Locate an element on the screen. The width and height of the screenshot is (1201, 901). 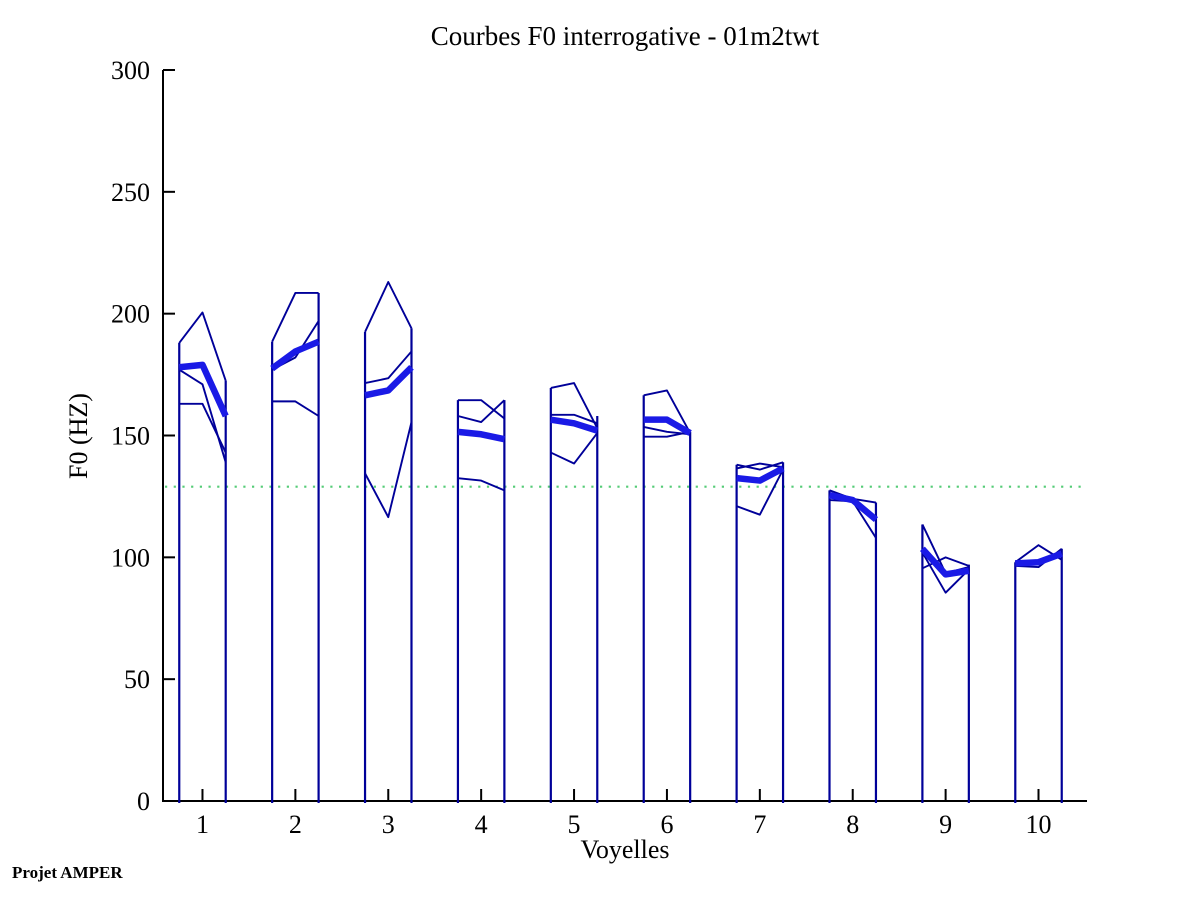
x-tick-label: 1 is located at coordinates (202, 824).